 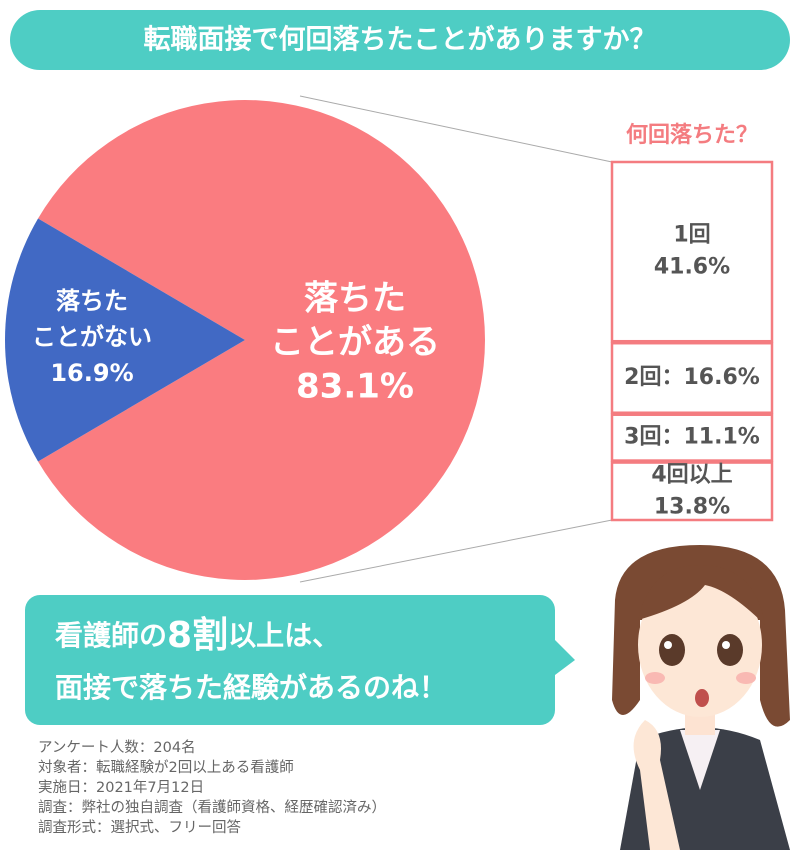 I want to click on speech-bubble, so click(x=300, y=660).